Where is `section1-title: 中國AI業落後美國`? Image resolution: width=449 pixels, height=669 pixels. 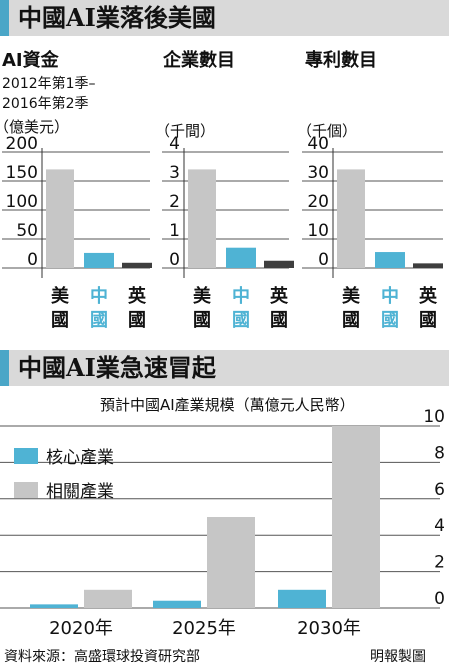 section1-title: 中國AI業落後美國 is located at coordinates (117, 17).